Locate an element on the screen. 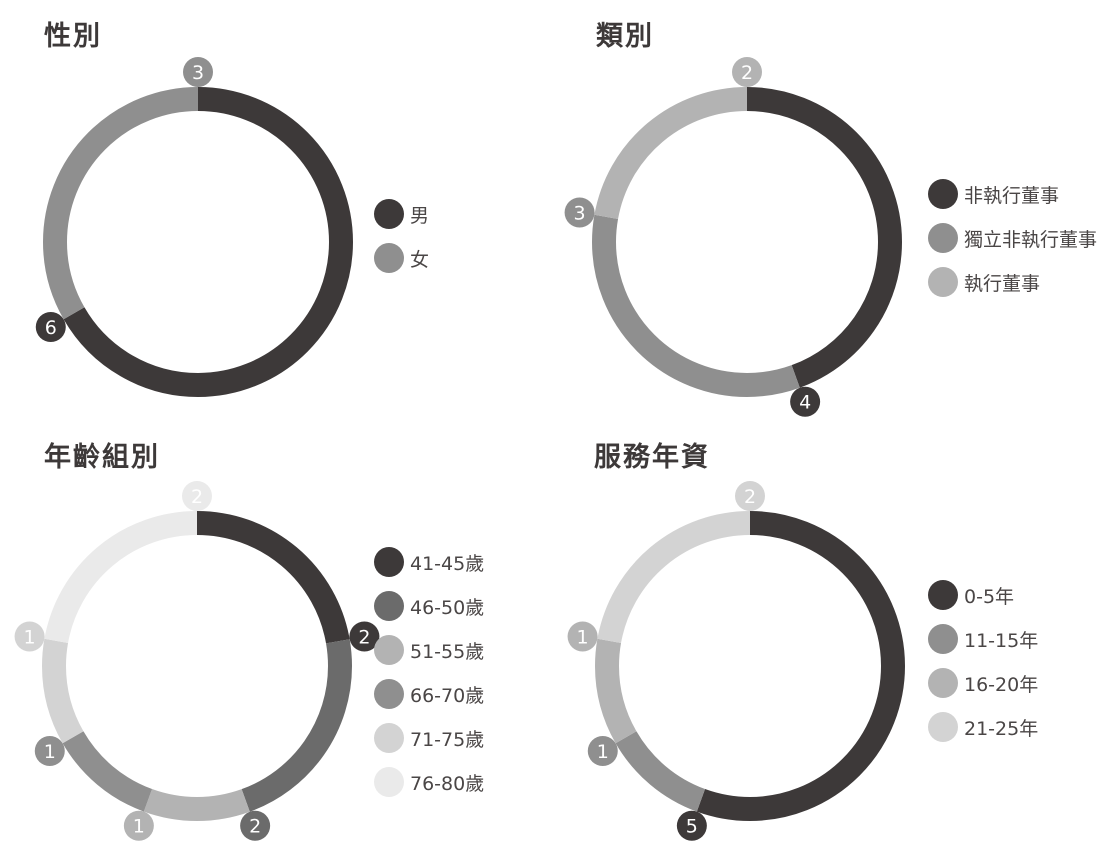  slice-value-label: 4 is located at coordinates (805, 401).